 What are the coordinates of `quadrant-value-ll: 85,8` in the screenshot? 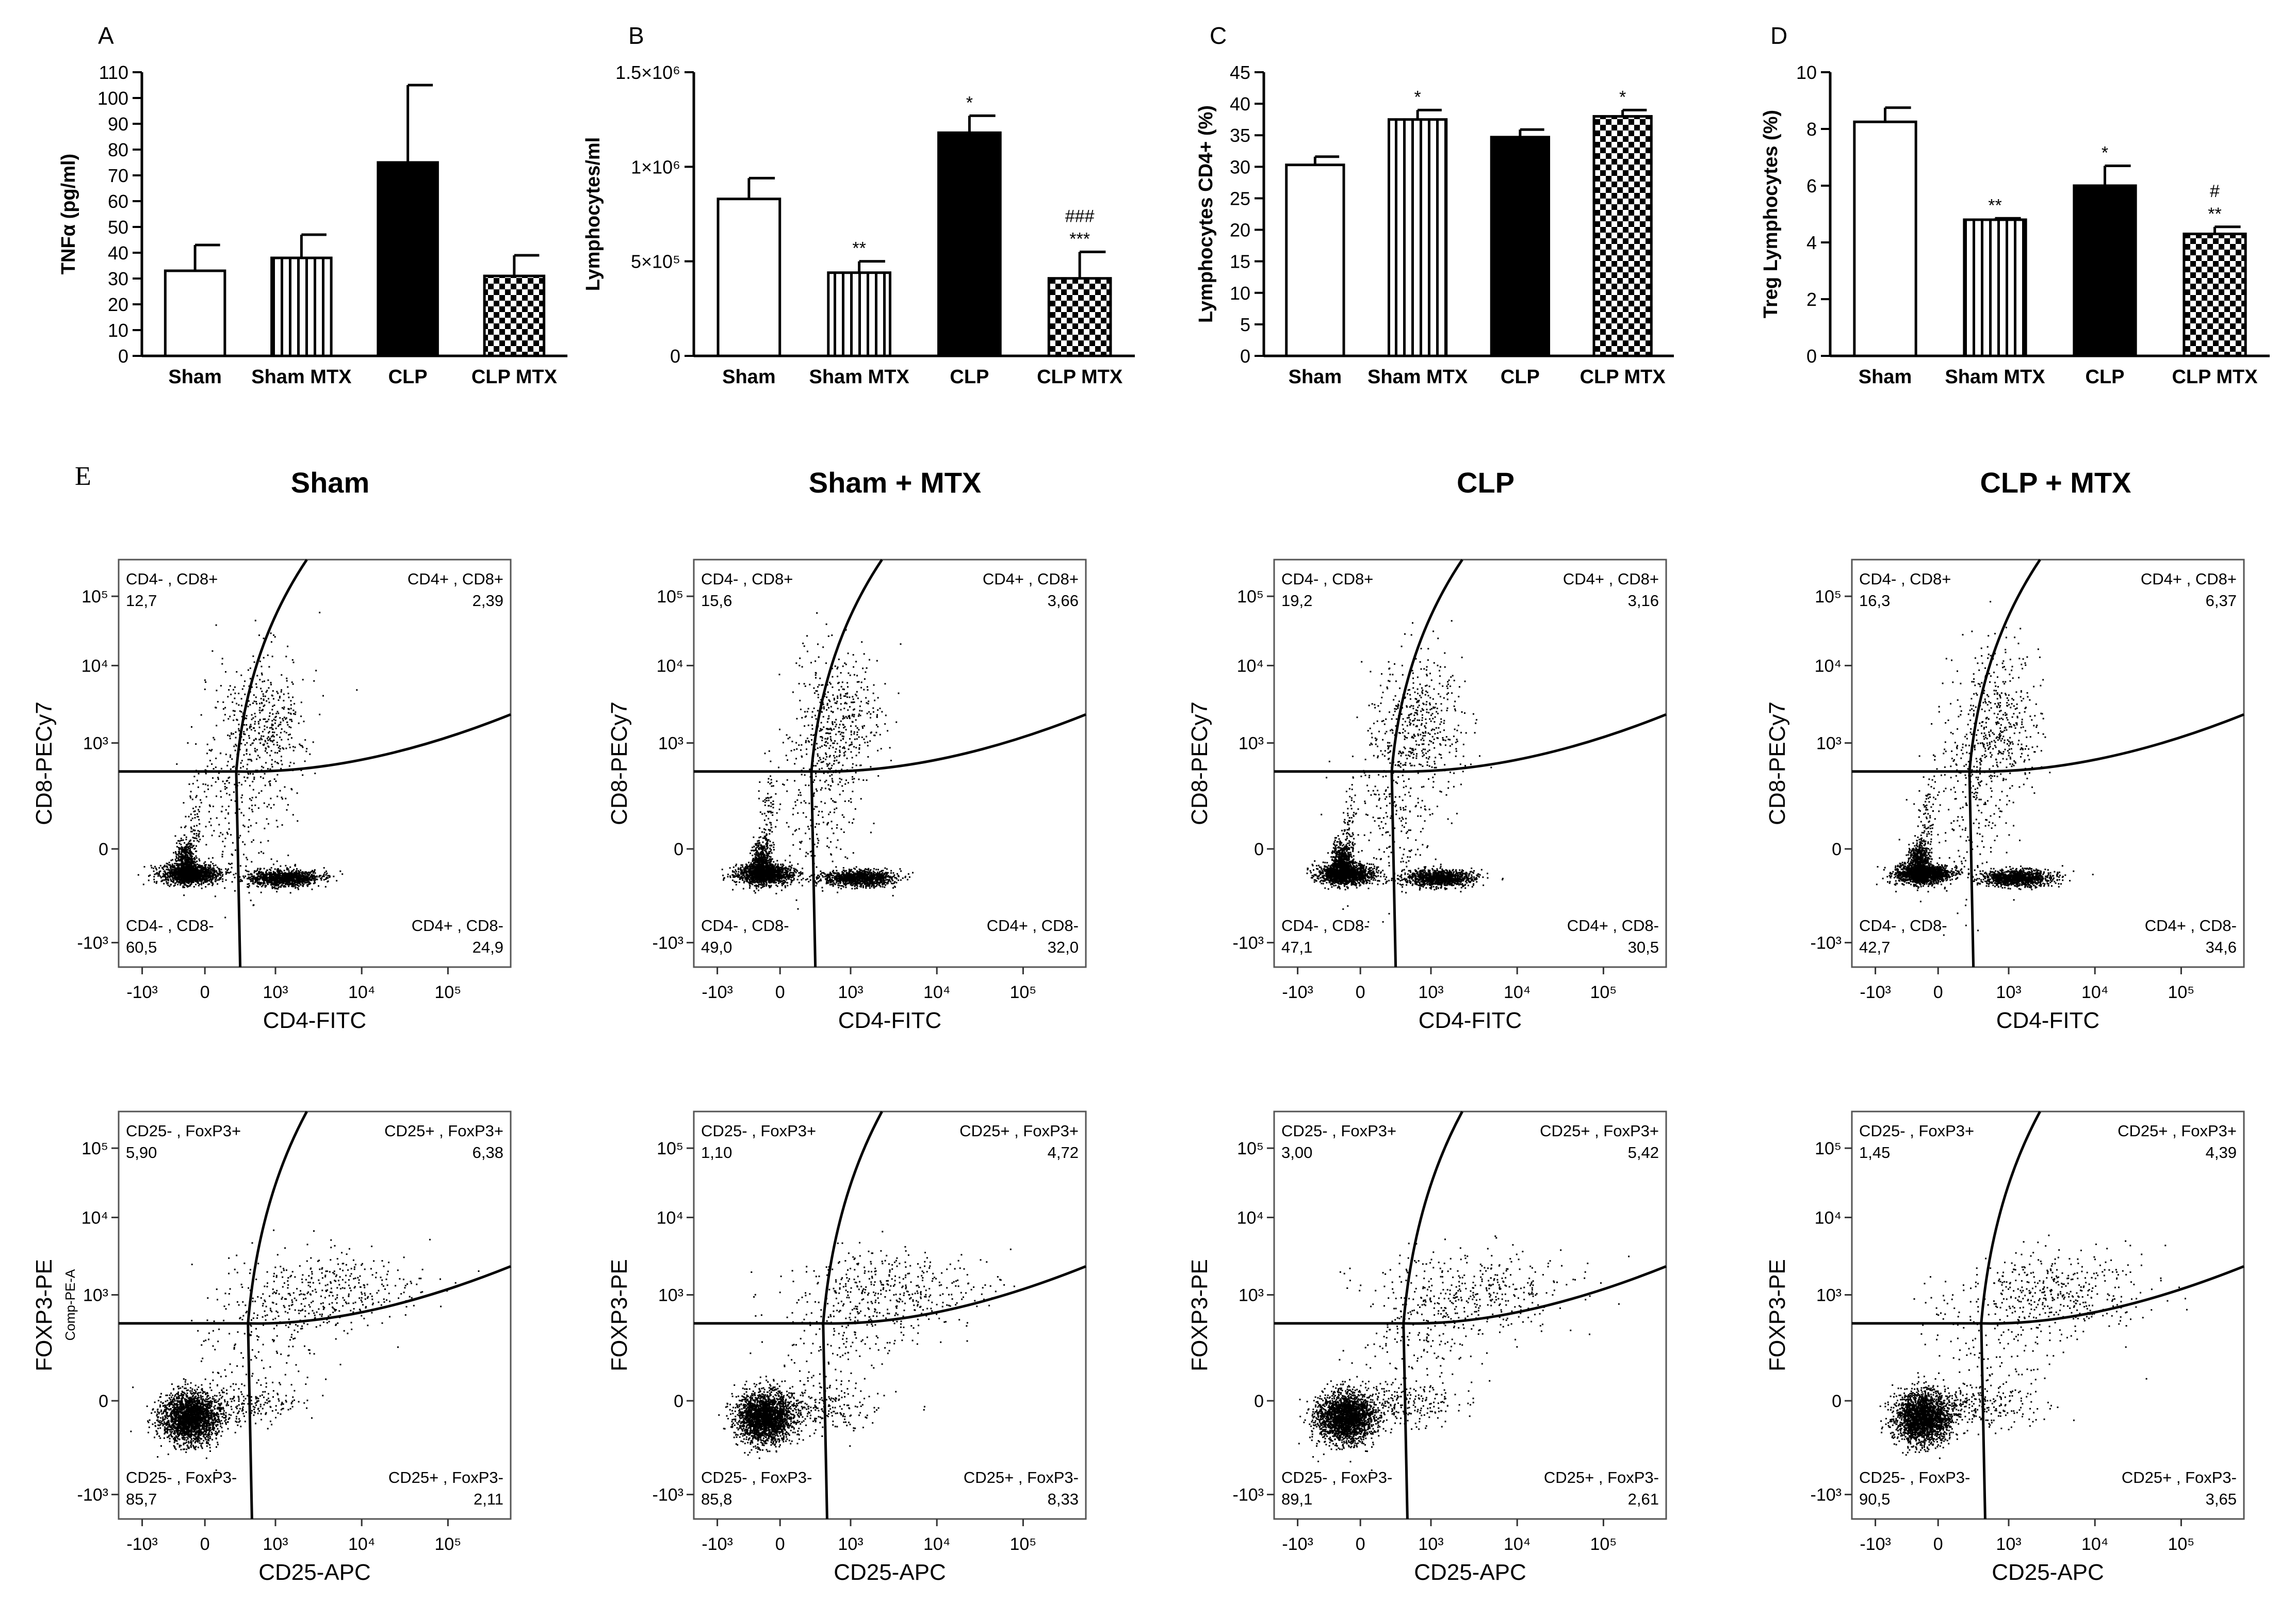 It's located at (716, 1499).